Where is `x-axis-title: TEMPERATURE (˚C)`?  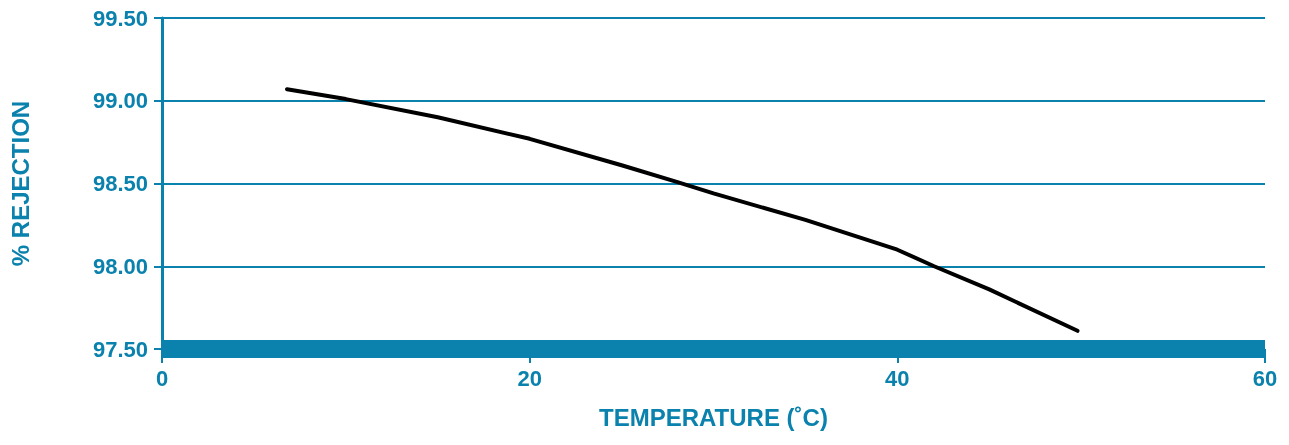 x-axis-title: TEMPERATURE (˚C) is located at coordinates (713, 417).